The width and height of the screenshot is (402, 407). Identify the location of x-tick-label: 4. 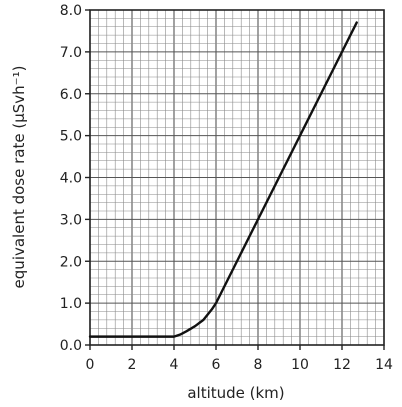
(174, 365).